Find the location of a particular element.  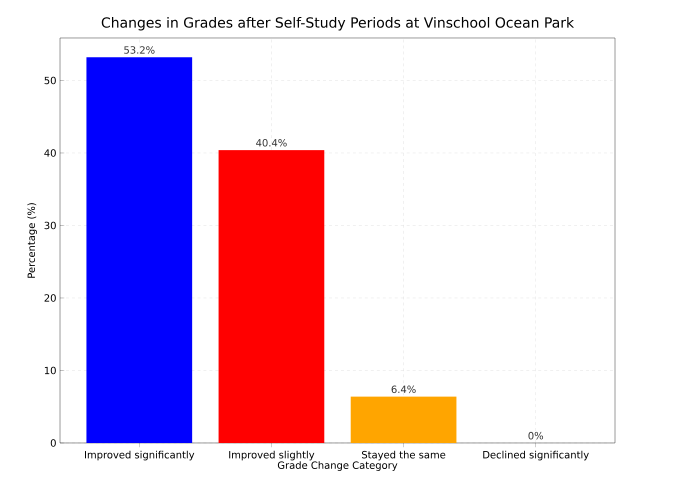

y-axis-title: Percentage (%) is located at coordinates (32, 240).